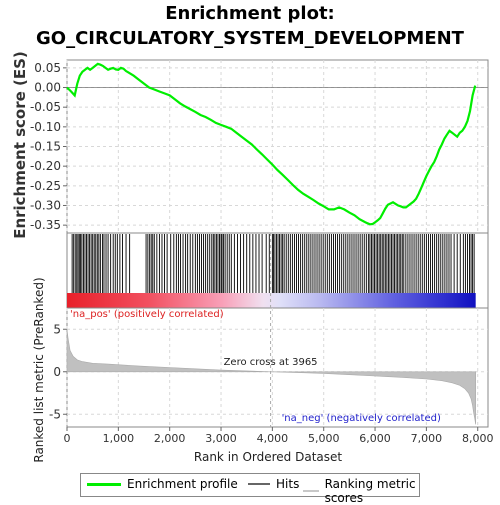 This screenshot has height=505, width=500. What do you see at coordinates (277, 270) in the screenshot?
I see `hits-panel` at bounding box center [277, 270].